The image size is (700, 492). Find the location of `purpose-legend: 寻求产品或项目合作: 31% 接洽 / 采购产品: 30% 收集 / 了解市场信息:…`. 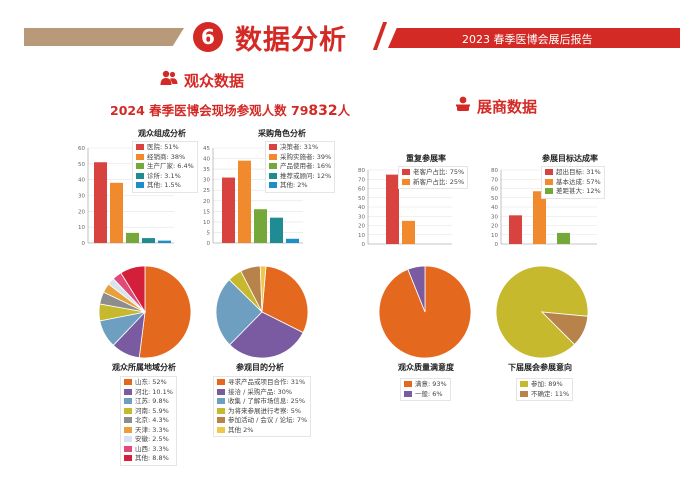

purpose-legend: 寻求产品或项目合作: 31% 接洽 / 采购产品: 30% 收集 / 了解市场信息:… is located at coordinates (262, 406).